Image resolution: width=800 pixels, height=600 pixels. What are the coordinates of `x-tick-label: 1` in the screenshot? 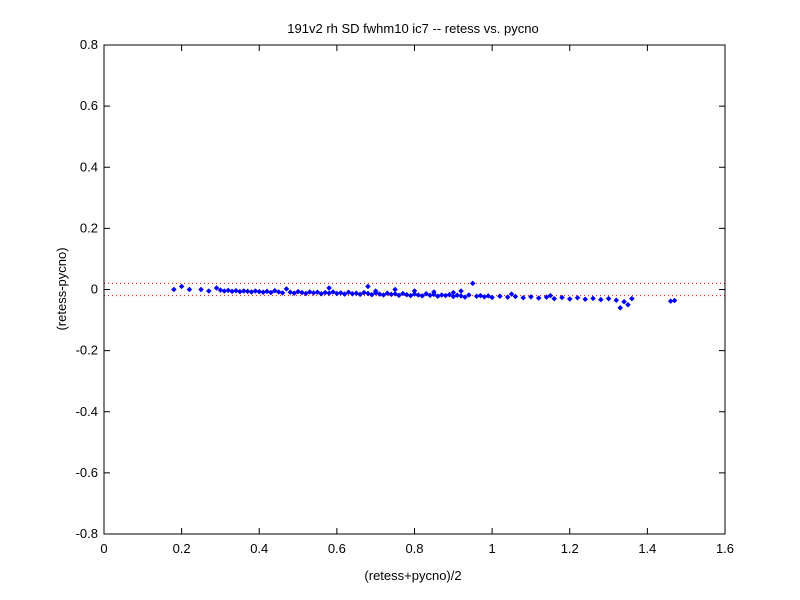 It's located at (492, 548).